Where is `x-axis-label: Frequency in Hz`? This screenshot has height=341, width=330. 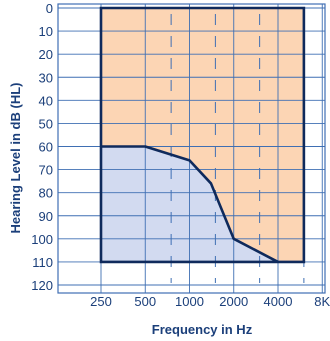
x-axis-label: Frequency in Hz is located at coordinates (202, 329).